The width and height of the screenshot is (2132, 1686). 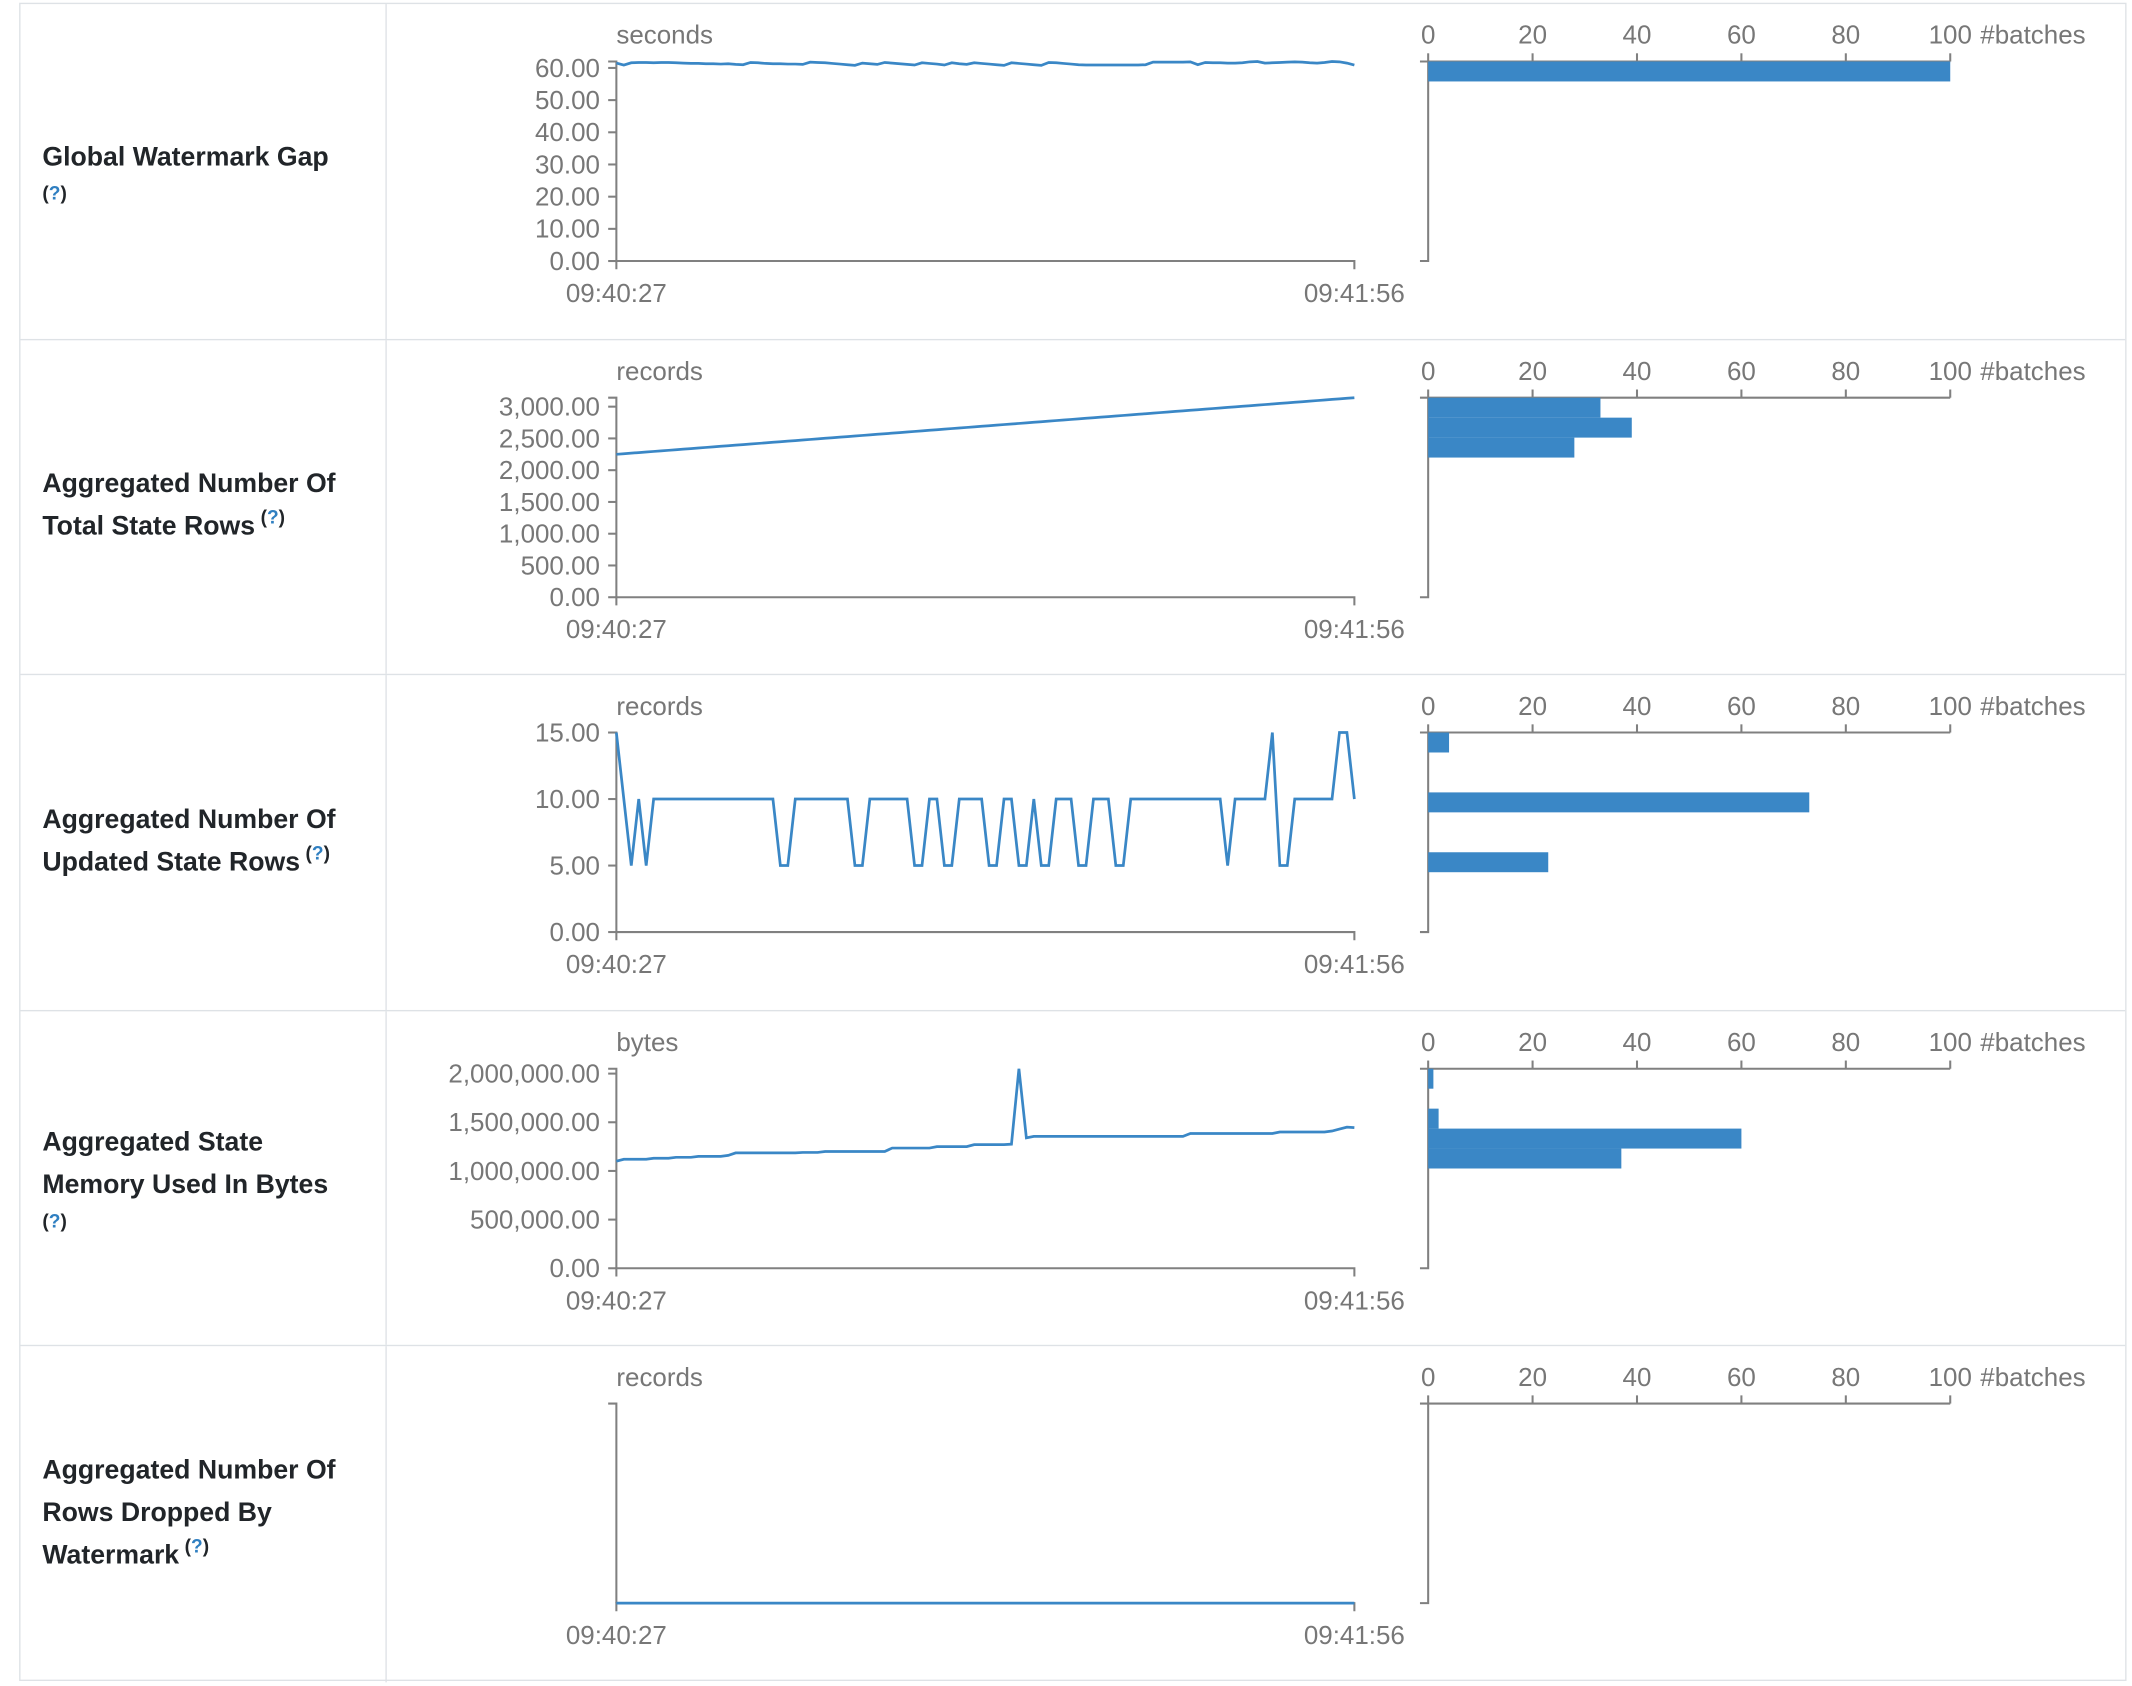 What do you see at coordinates (659, 706) in the screenshot?
I see `y-axis-unit-label: records` at bounding box center [659, 706].